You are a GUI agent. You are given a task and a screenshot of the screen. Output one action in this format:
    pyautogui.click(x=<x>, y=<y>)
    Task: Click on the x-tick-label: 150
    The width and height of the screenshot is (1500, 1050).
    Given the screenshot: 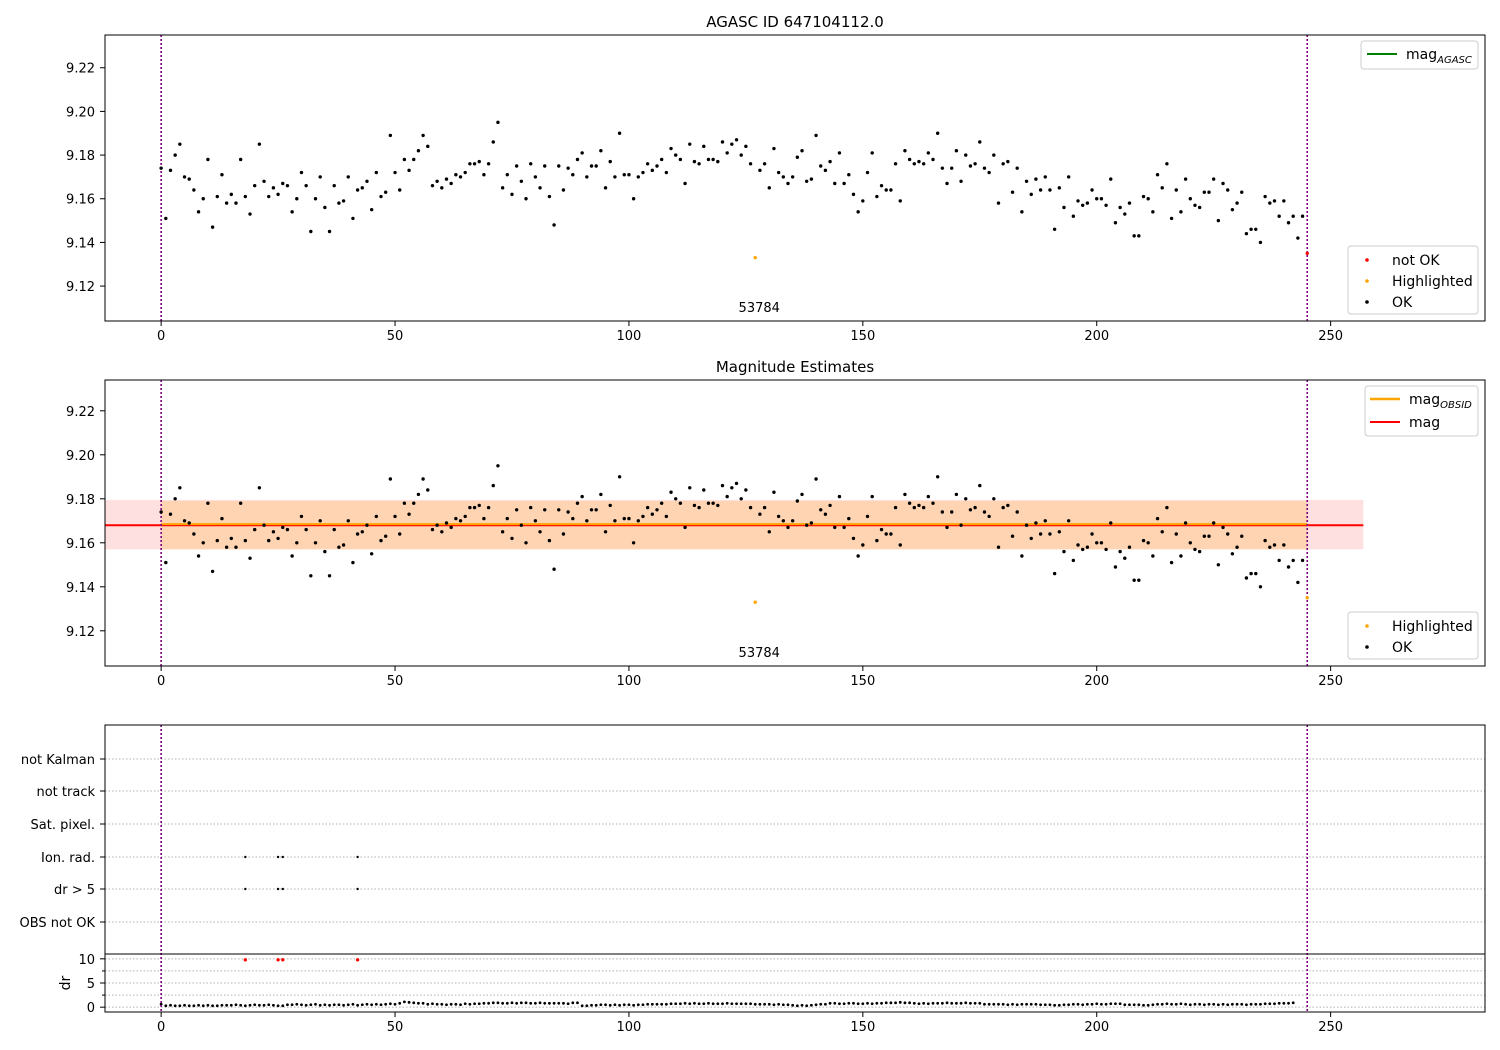 What is the action you would take?
    pyautogui.click(x=862, y=336)
    